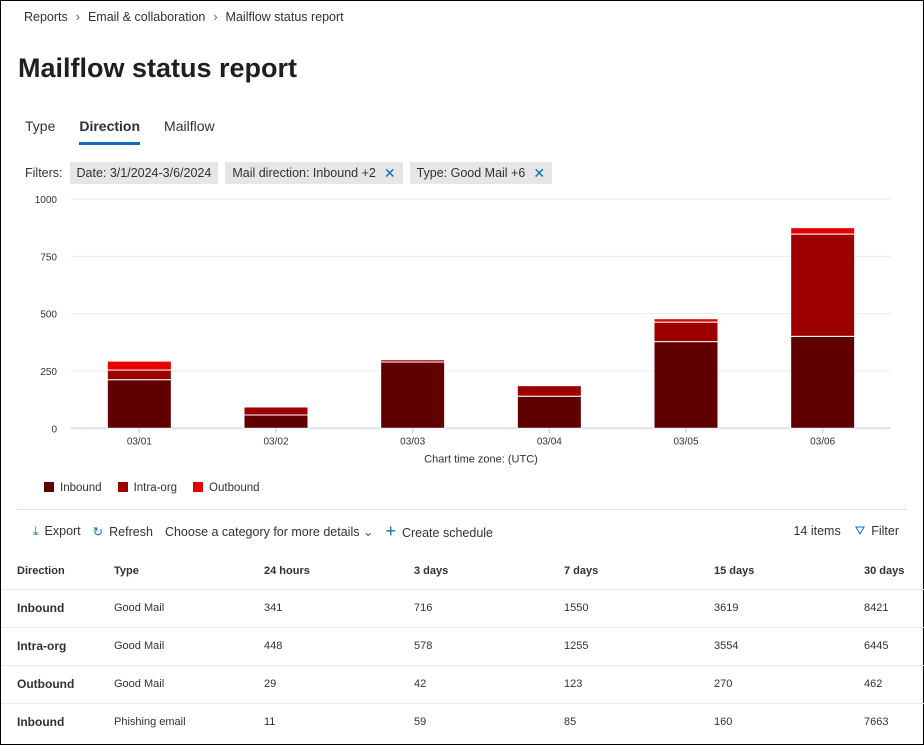 The image size is (924, 745). What do you see at coordinates (471, 173) in the screenshot?
I see `filter-type-label: Type: Good Mail +6` at bounding box center [471, 173].